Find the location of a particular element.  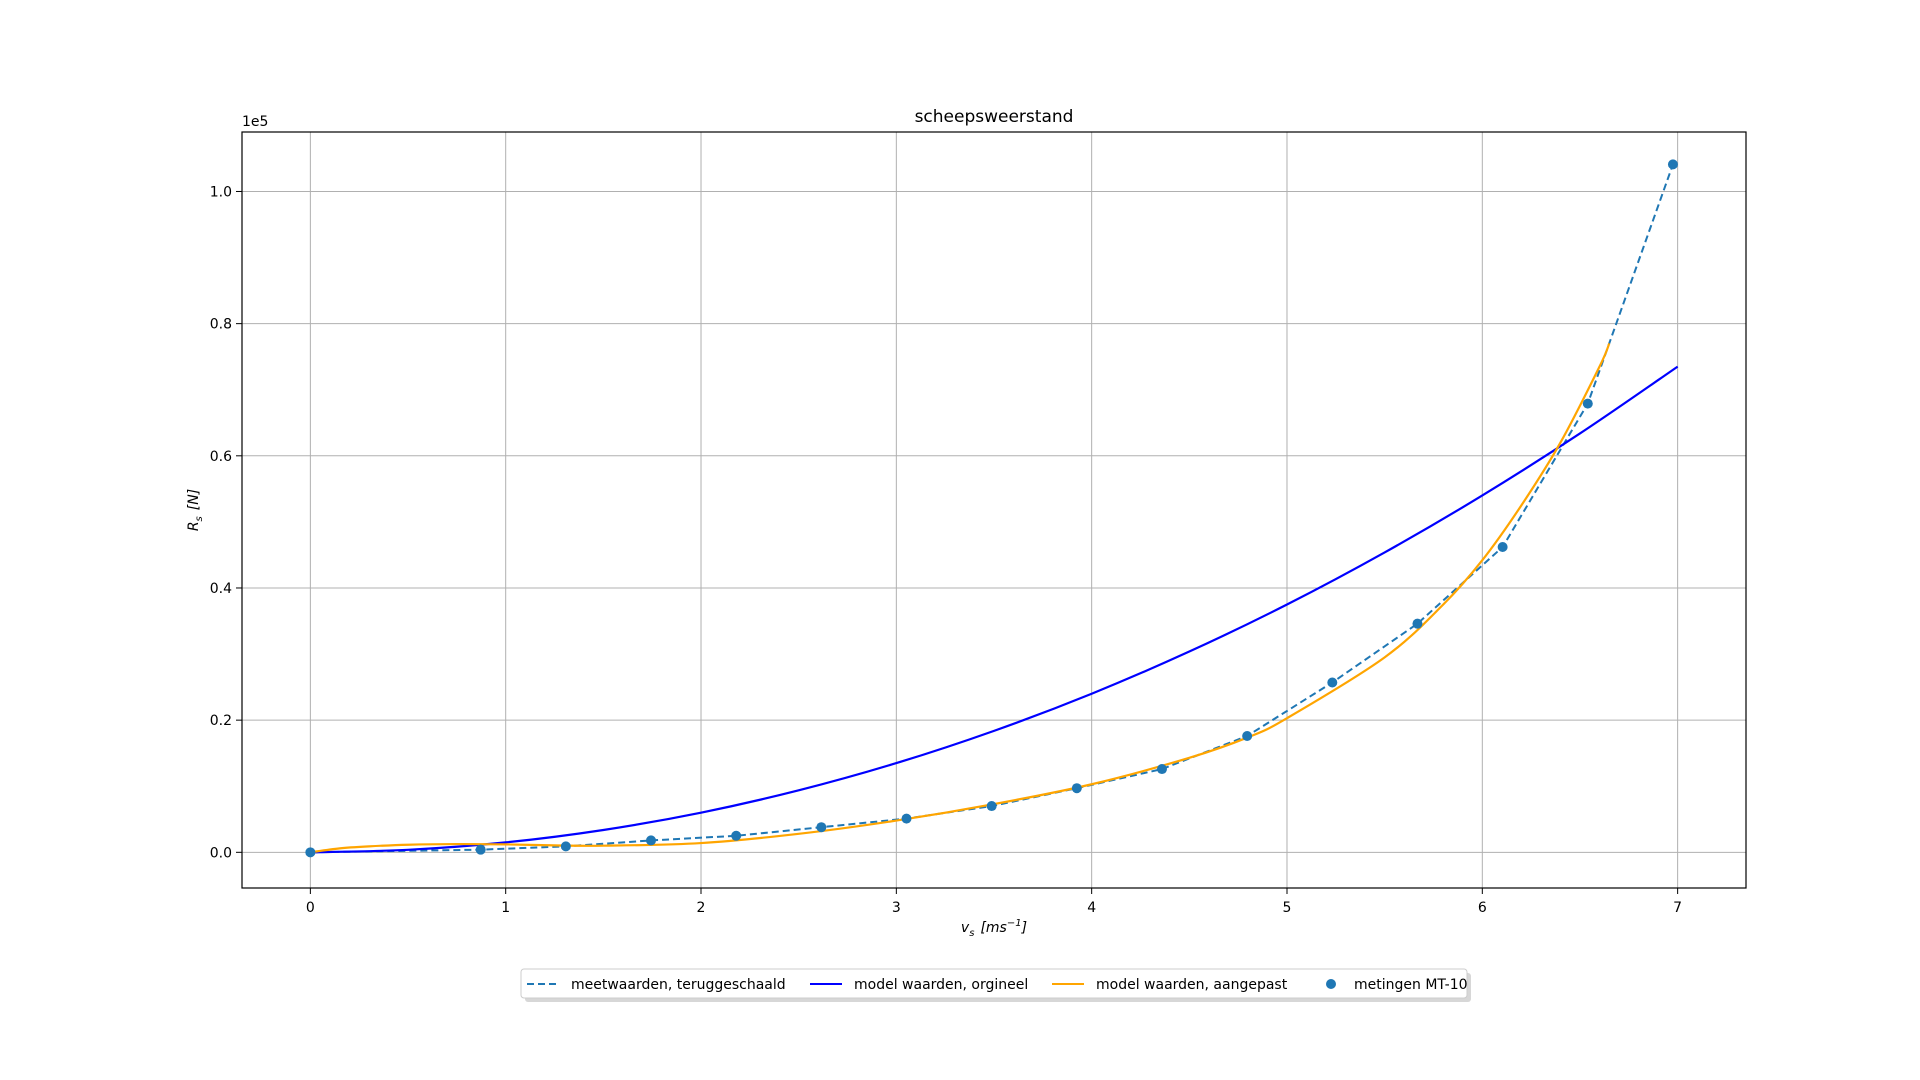

legend-box is located at coordinates (994, 983).